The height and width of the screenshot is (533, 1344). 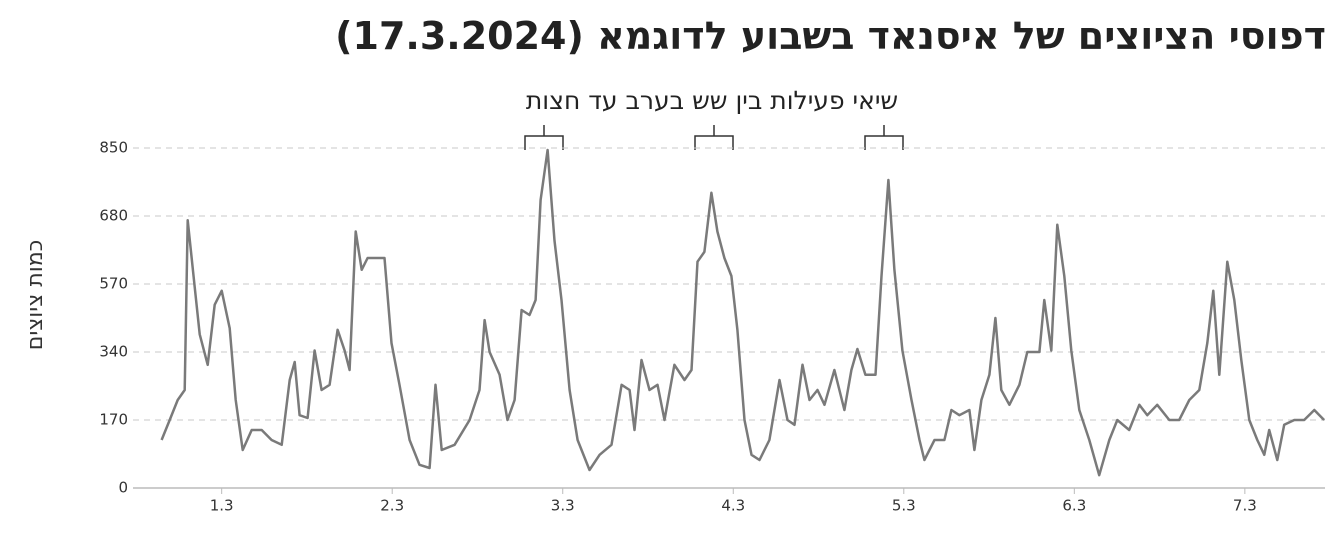 I want to click on y-tick-label: 570, so click(x=113, y=284).